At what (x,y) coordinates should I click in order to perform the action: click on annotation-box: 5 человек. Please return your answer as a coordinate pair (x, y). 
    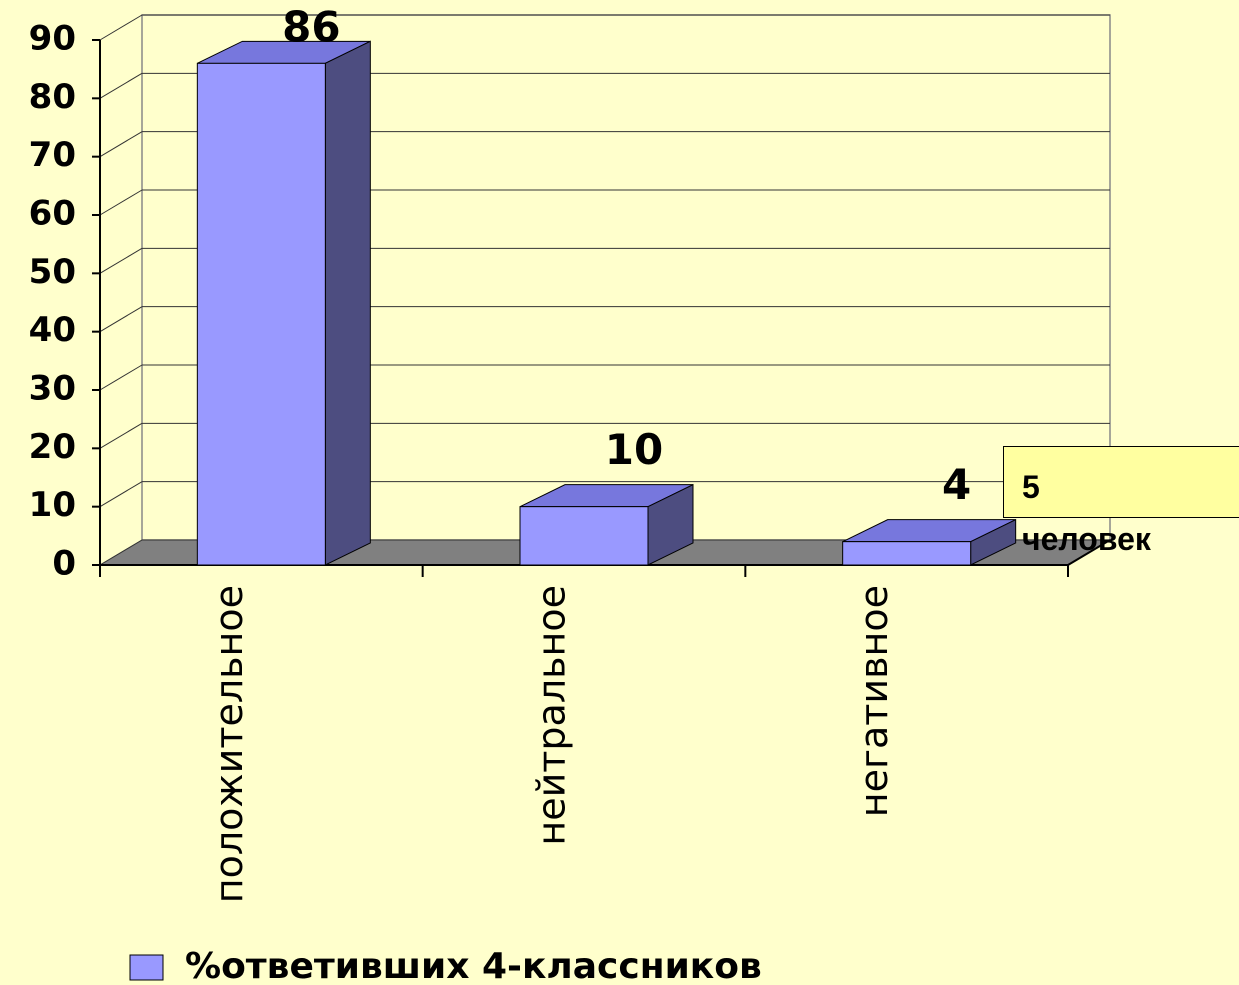
    Looking at the image, I should click on (1121, 501).